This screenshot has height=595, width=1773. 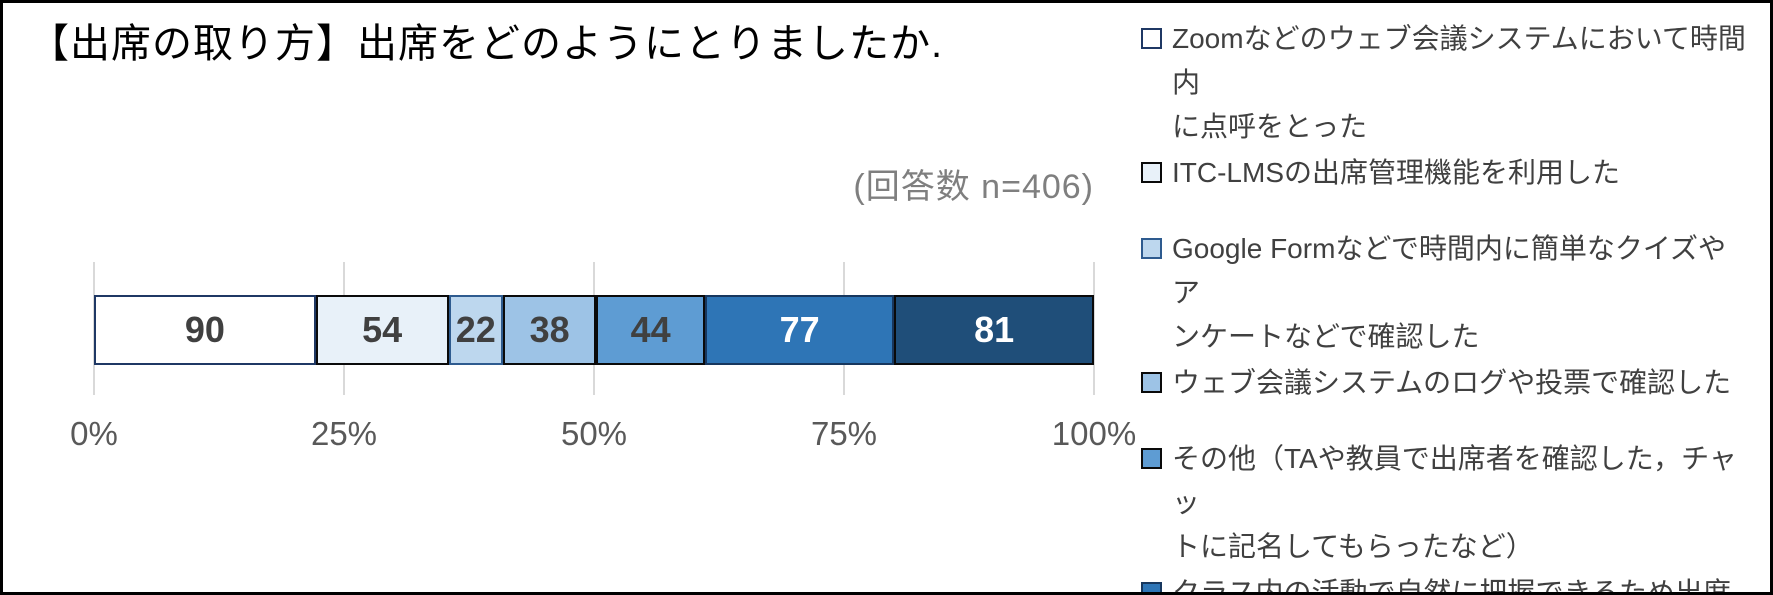 What do you see at coordinates (344, 433) in the screenshot?
I see `x-axis-tick-label: 25%` at bounding box center [344, 433].